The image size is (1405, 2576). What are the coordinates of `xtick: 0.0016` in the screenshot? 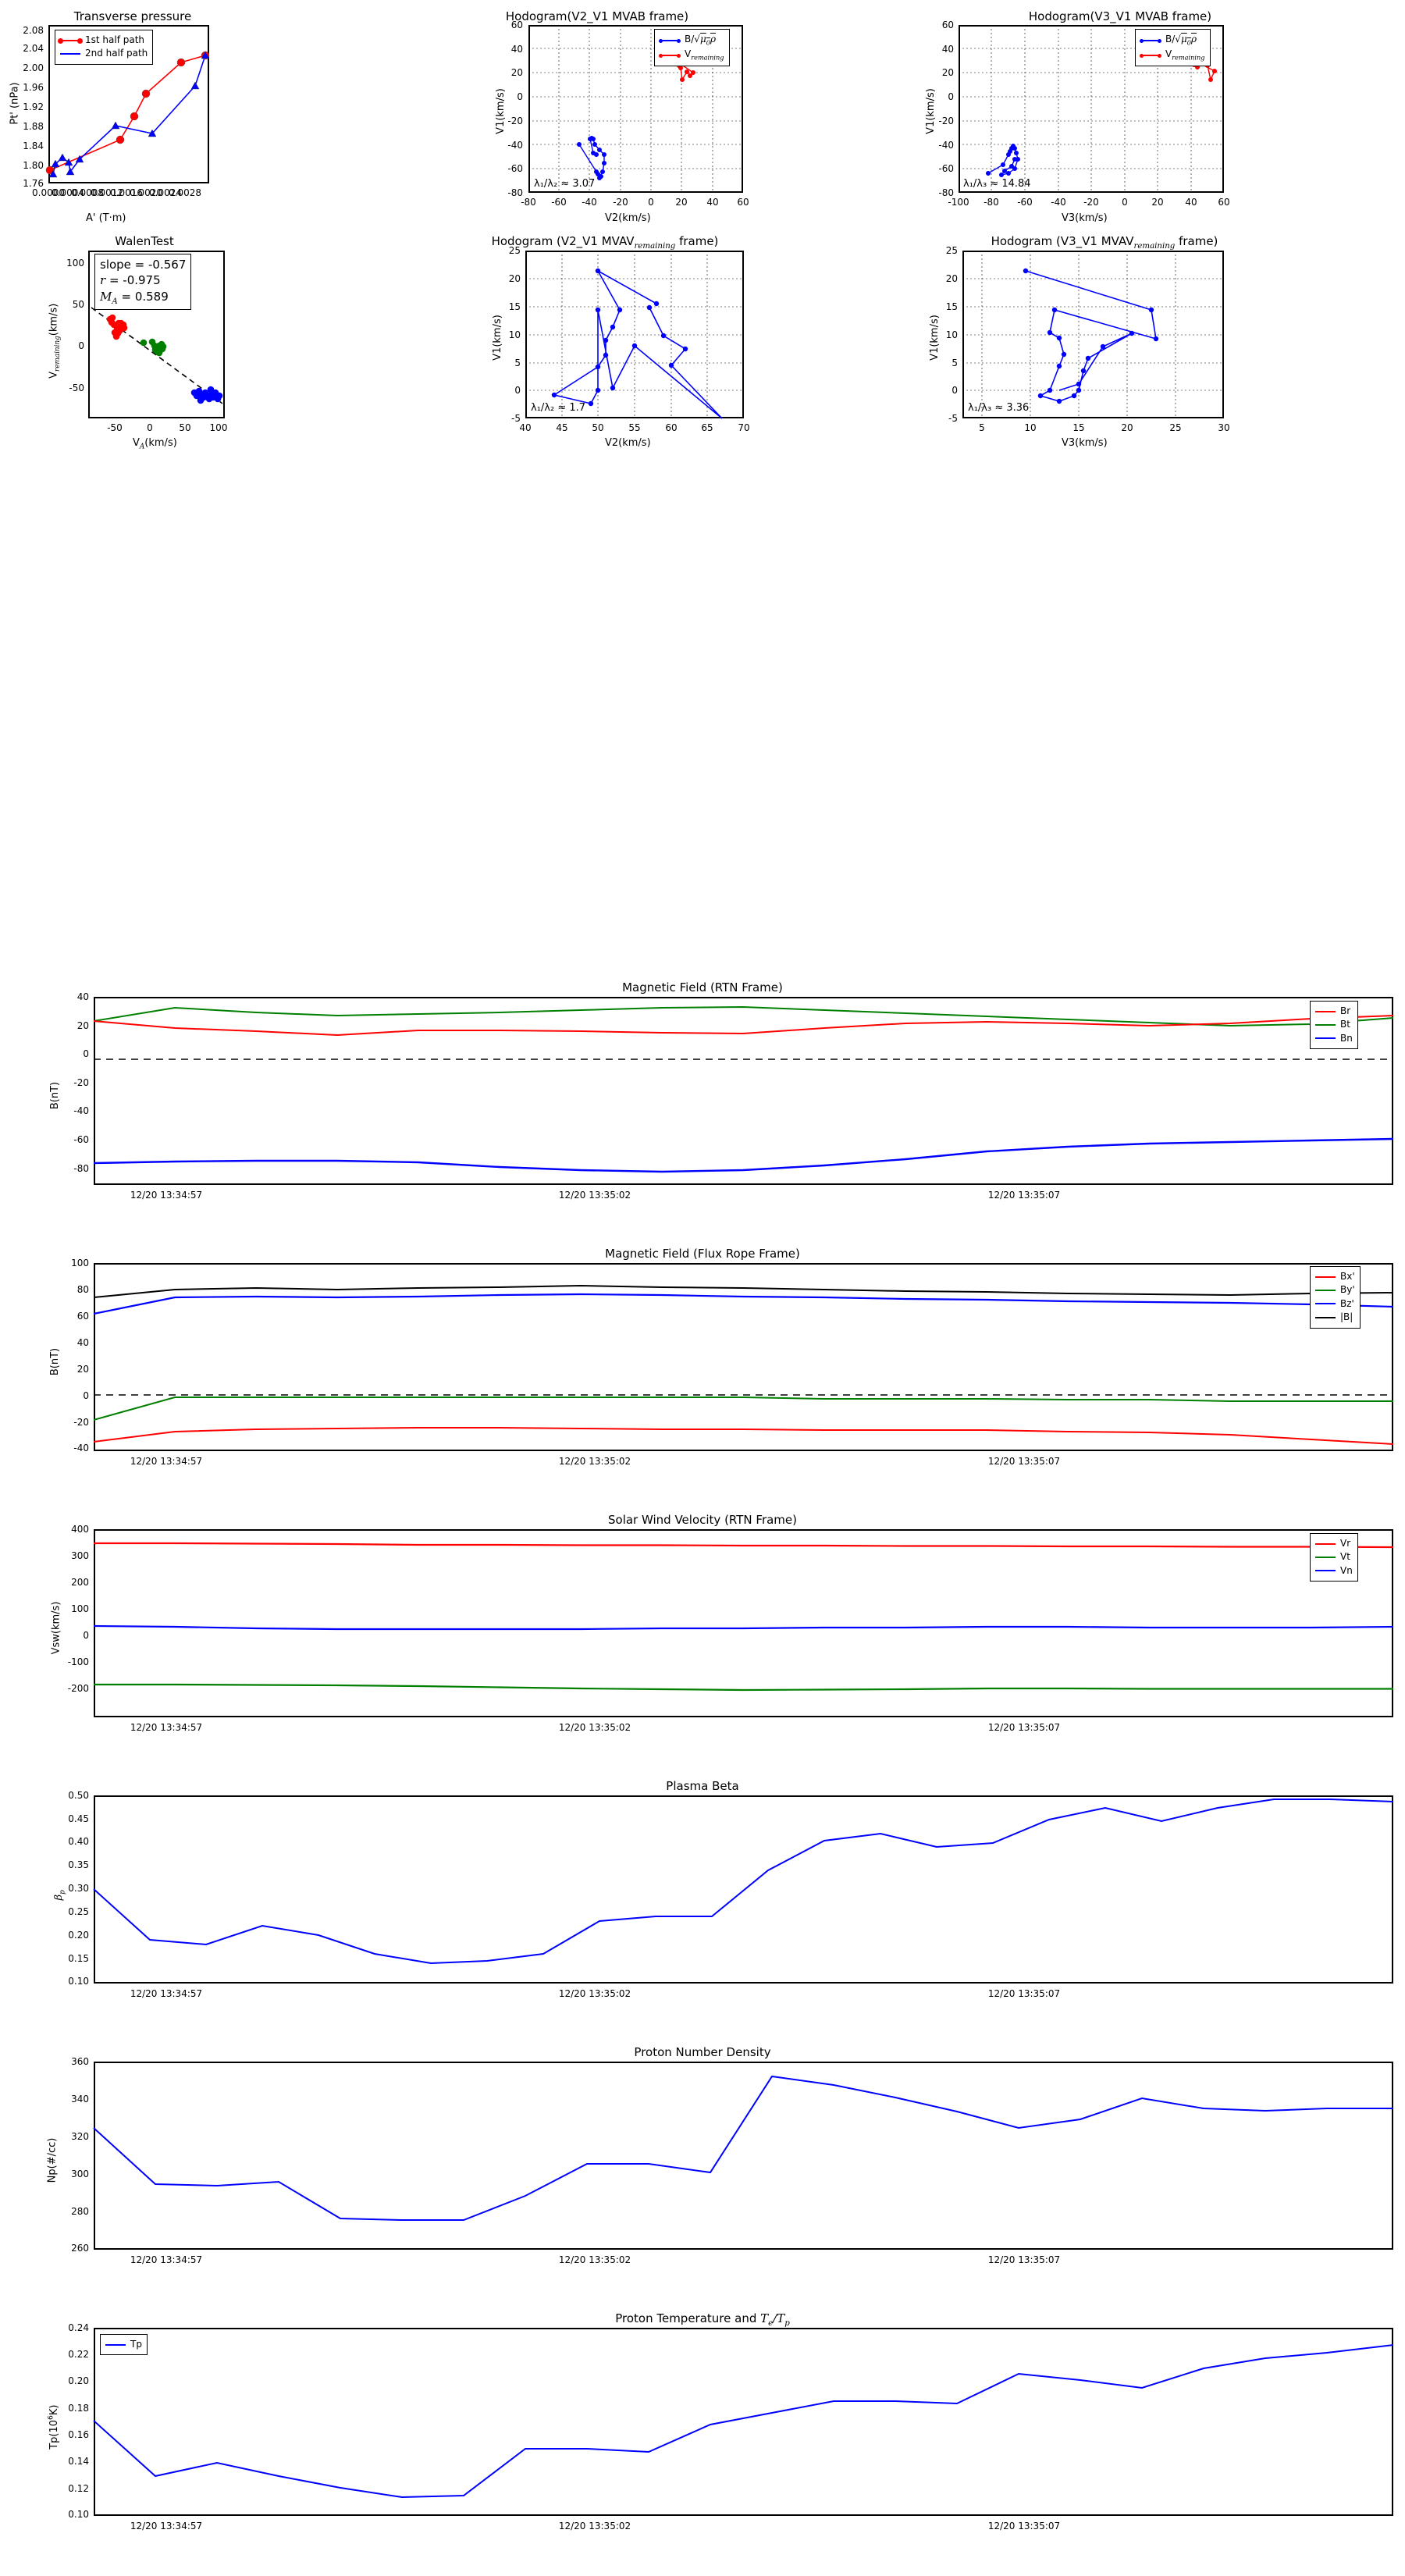 It's located at (127, 192).